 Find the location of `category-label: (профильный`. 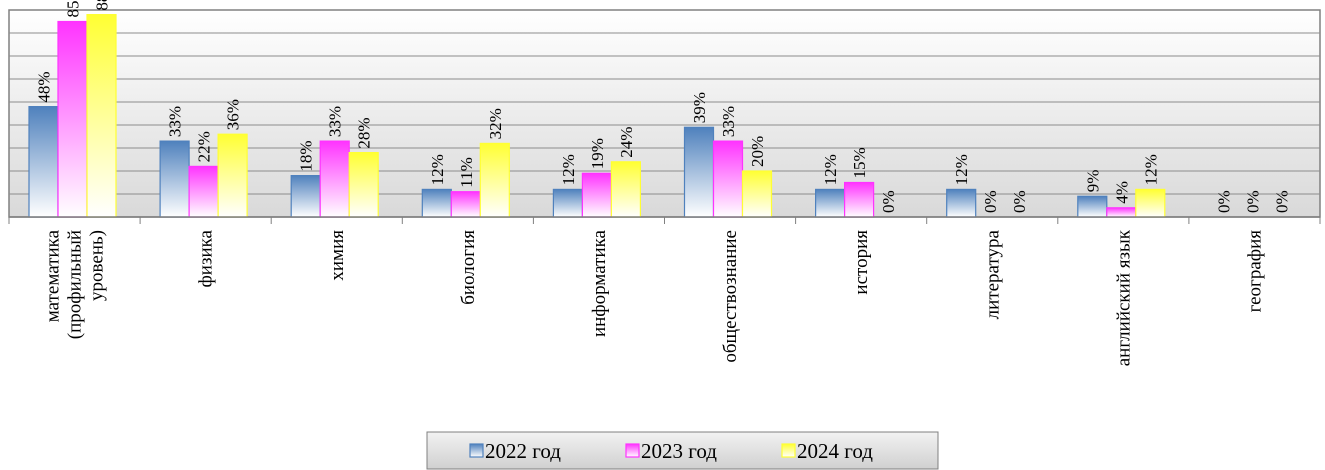

category-label: (профильный is located at coordinates (75, 284).